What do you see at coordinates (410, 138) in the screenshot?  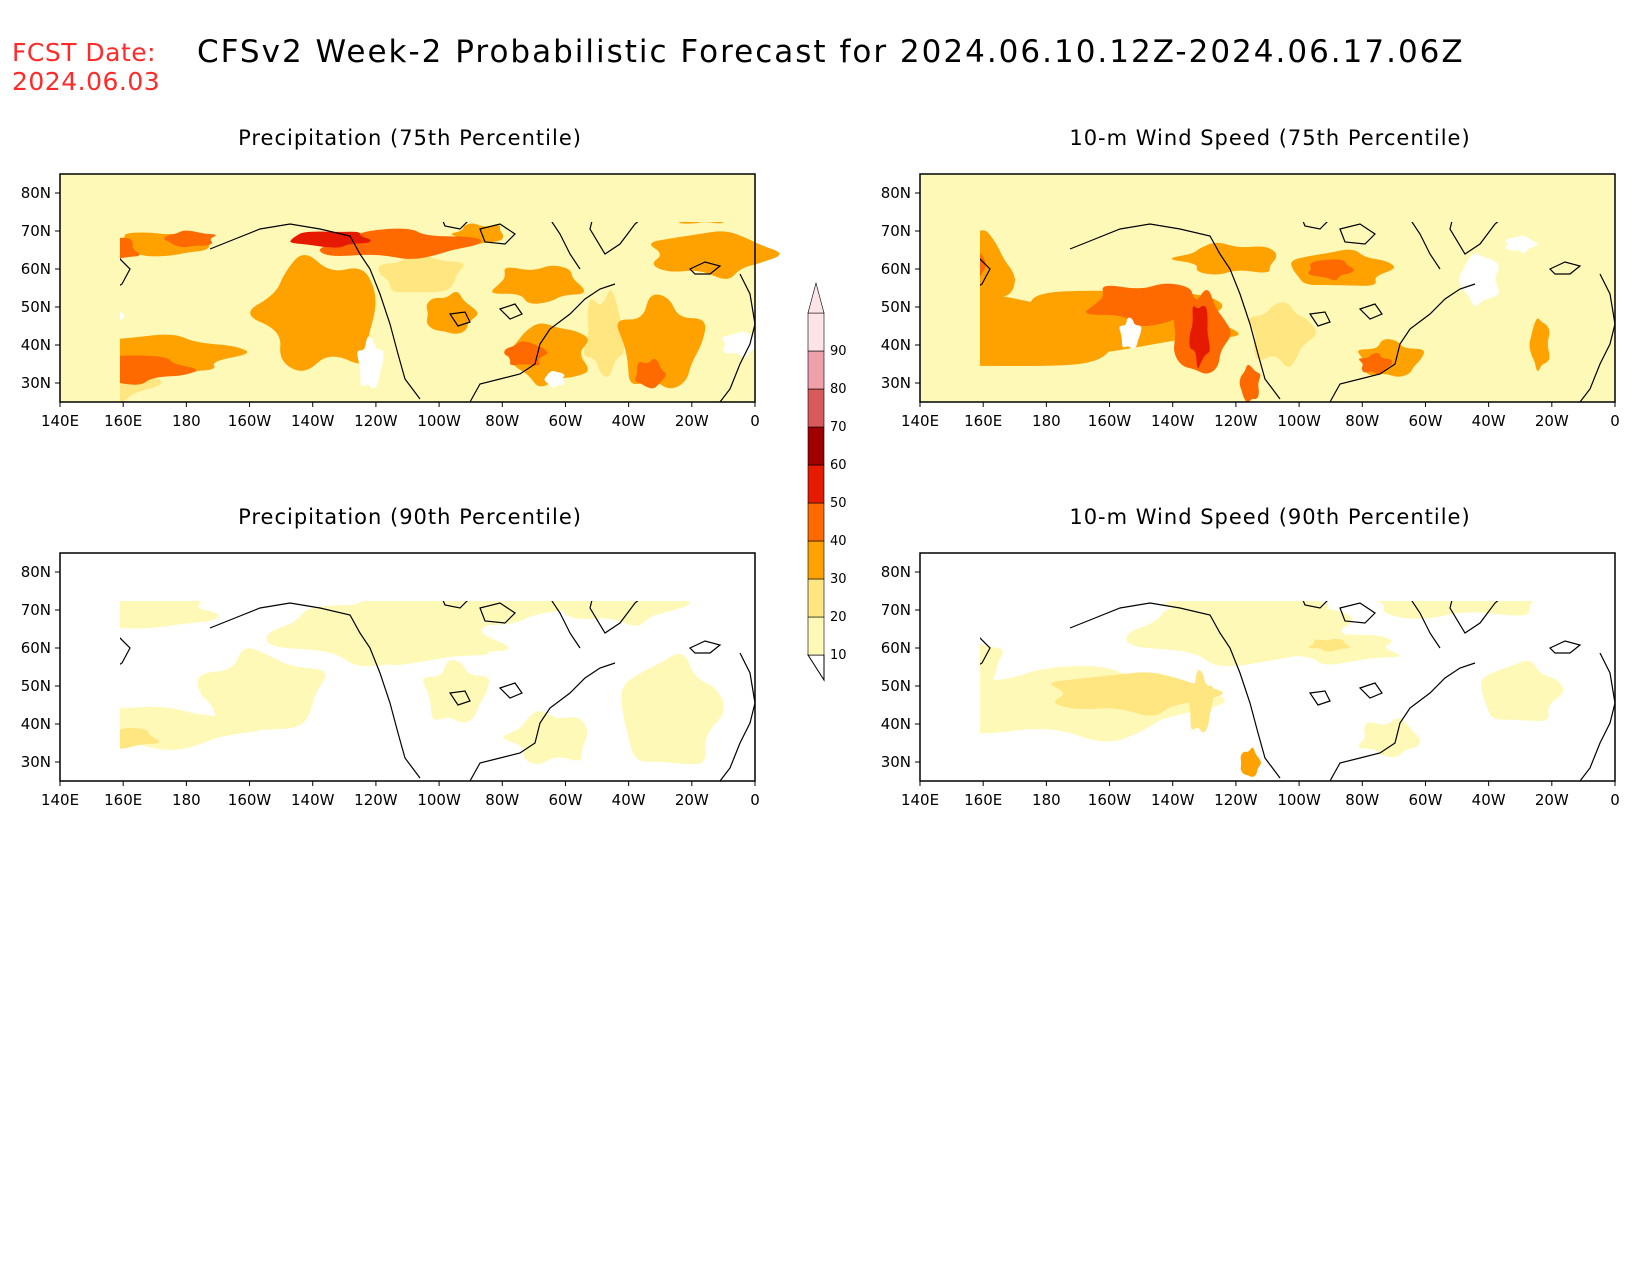 I see `panel-title: Precipitation (75th Percentile)` at bounding box center [410, 138].